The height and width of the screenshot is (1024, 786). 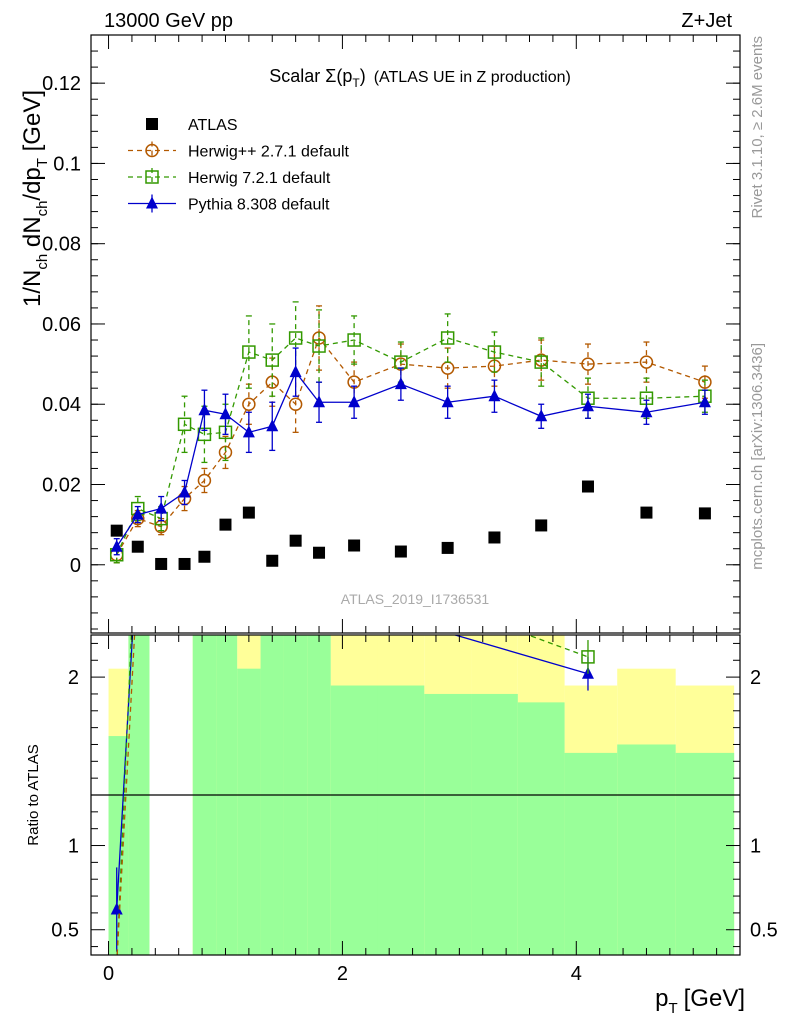 I want to click on y-tick-label: 0.1, so click(x=67, y=164).